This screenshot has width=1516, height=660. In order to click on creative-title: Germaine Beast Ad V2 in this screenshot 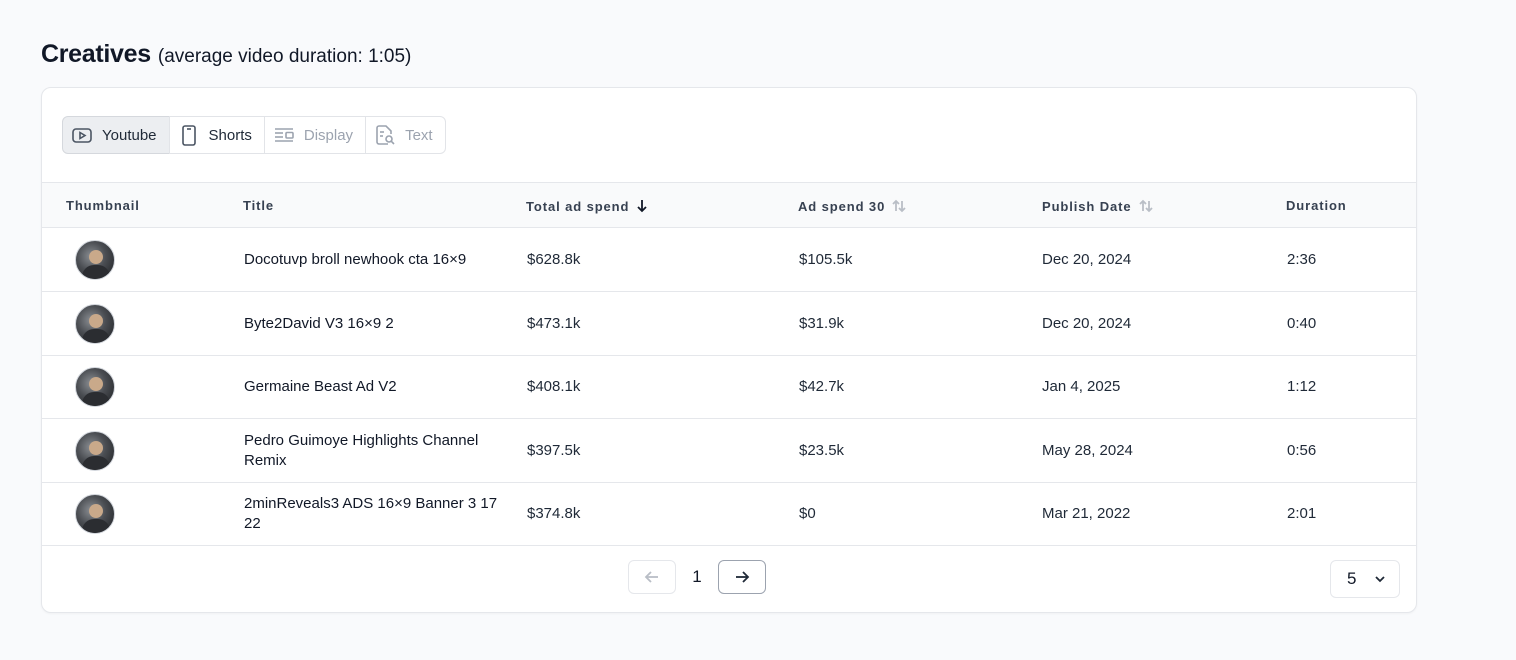, I will do `click(320, 386)`.